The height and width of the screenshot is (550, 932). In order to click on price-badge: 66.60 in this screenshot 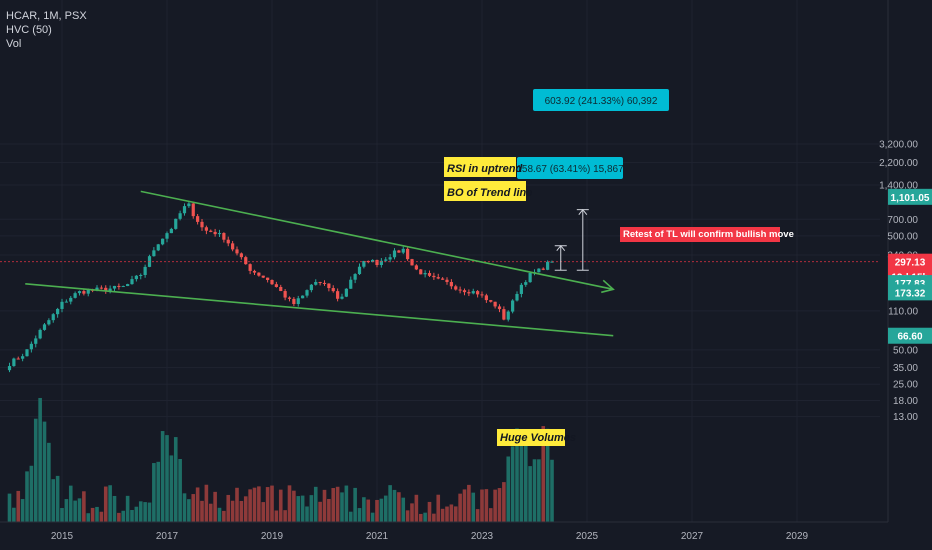, I will do `click(910, 335)`.